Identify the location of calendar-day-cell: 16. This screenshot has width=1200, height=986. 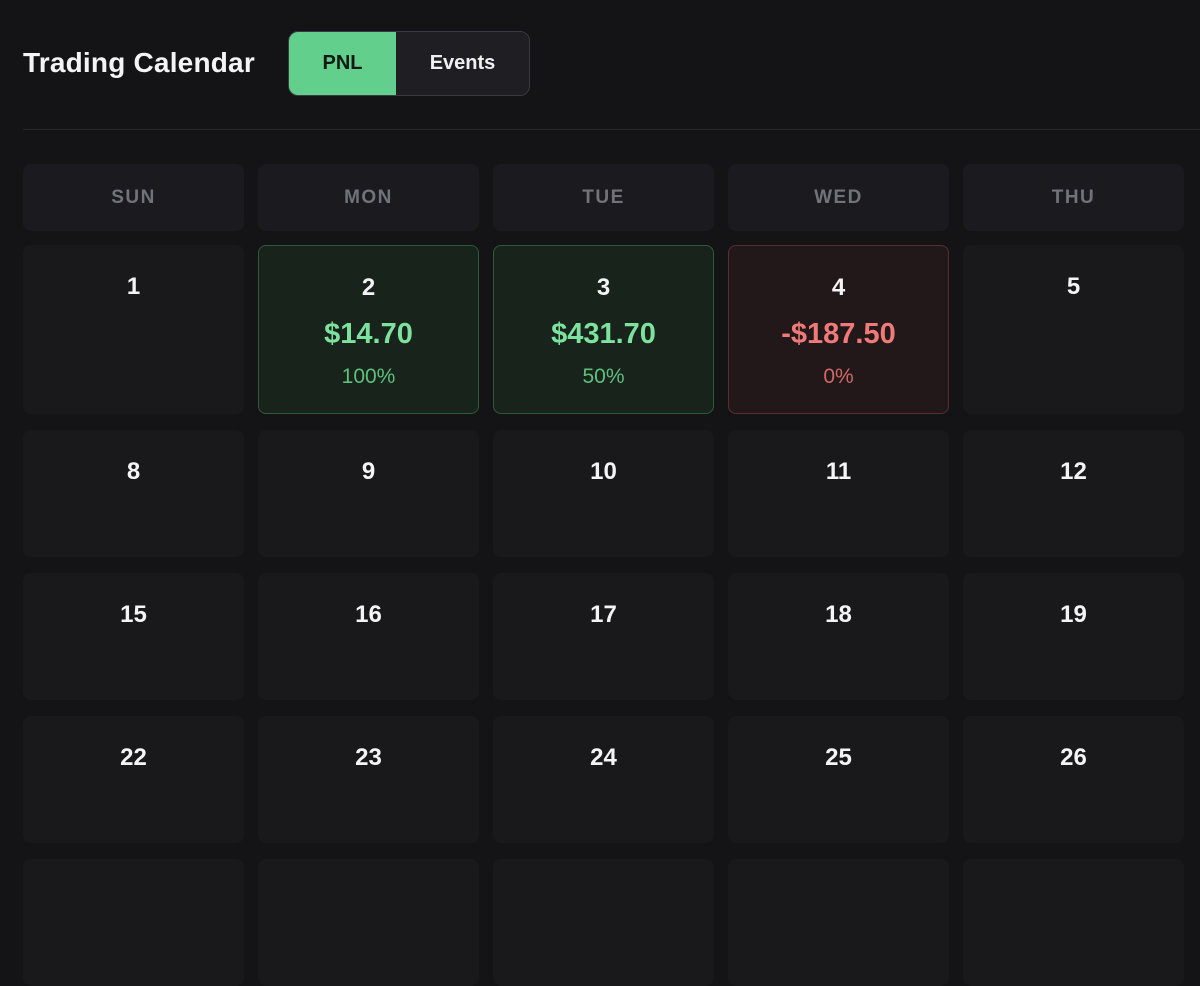
(368, 636).